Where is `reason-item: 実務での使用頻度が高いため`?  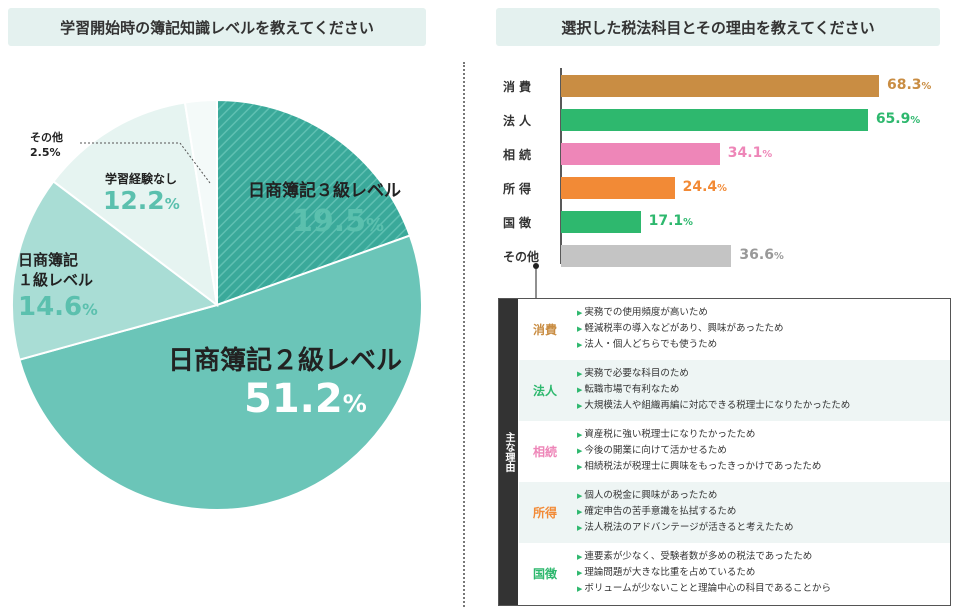
reason-item: 実務での使用頻度が高いため is located at coordinates (680, 313).